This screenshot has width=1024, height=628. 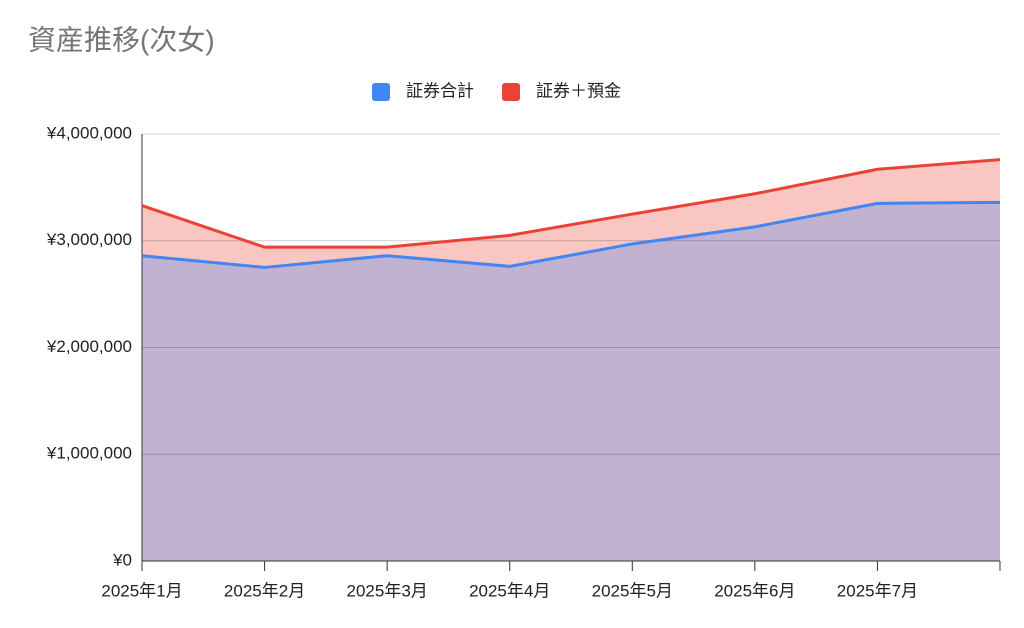 I want to click on x-tick-label: 2025年4月, so click(x=509, y=590).